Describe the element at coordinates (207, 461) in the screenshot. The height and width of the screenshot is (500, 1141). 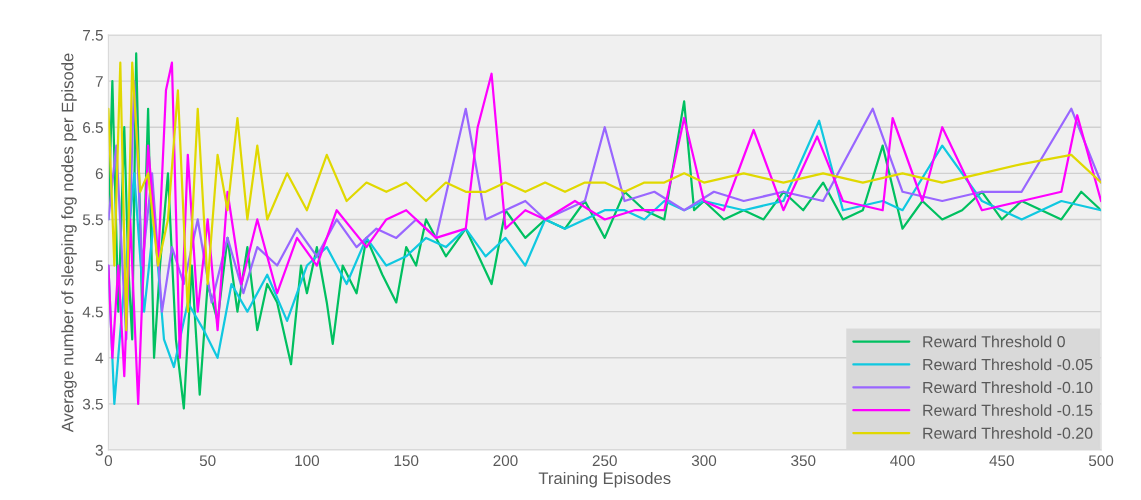
I see `x-tick-label: 50` at that location.